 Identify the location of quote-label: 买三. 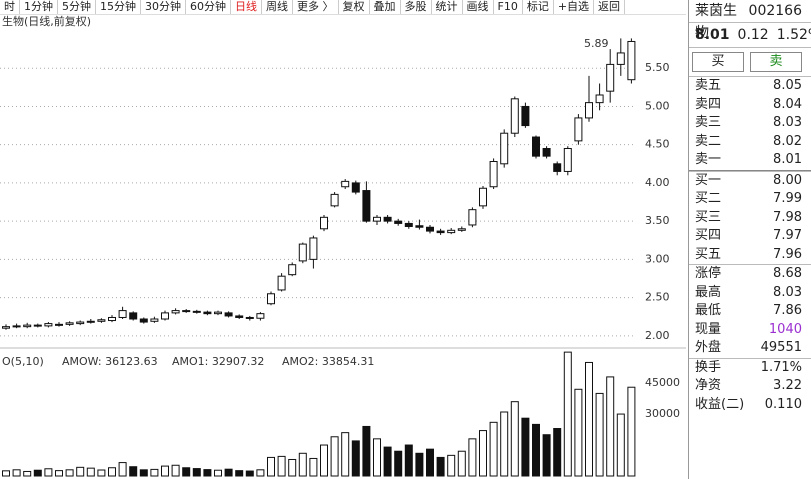
(708, 217).